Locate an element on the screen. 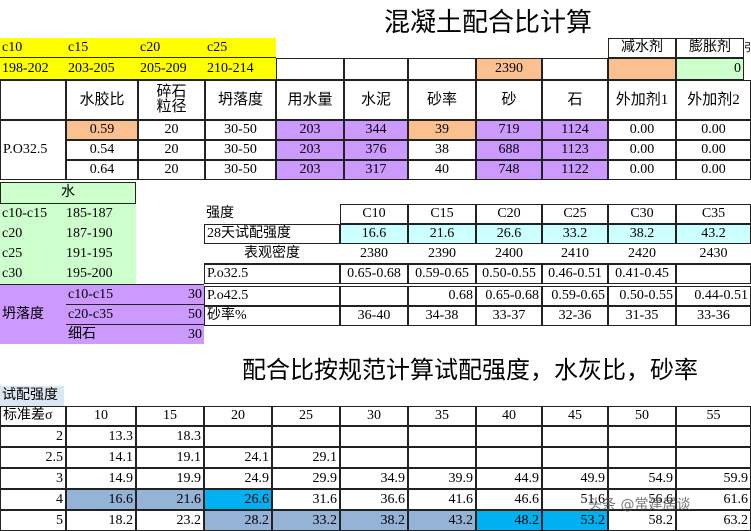 The image size is (751, 531). trial-cell: 41.6 is located at coordinates (442, 499).